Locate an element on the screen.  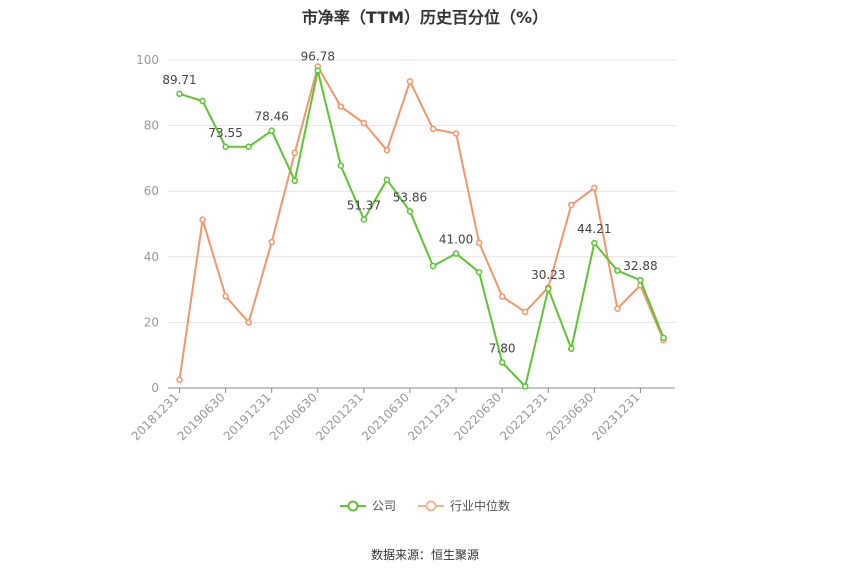
x-tick-label: 20190630 is located at coordinates (201, 416).